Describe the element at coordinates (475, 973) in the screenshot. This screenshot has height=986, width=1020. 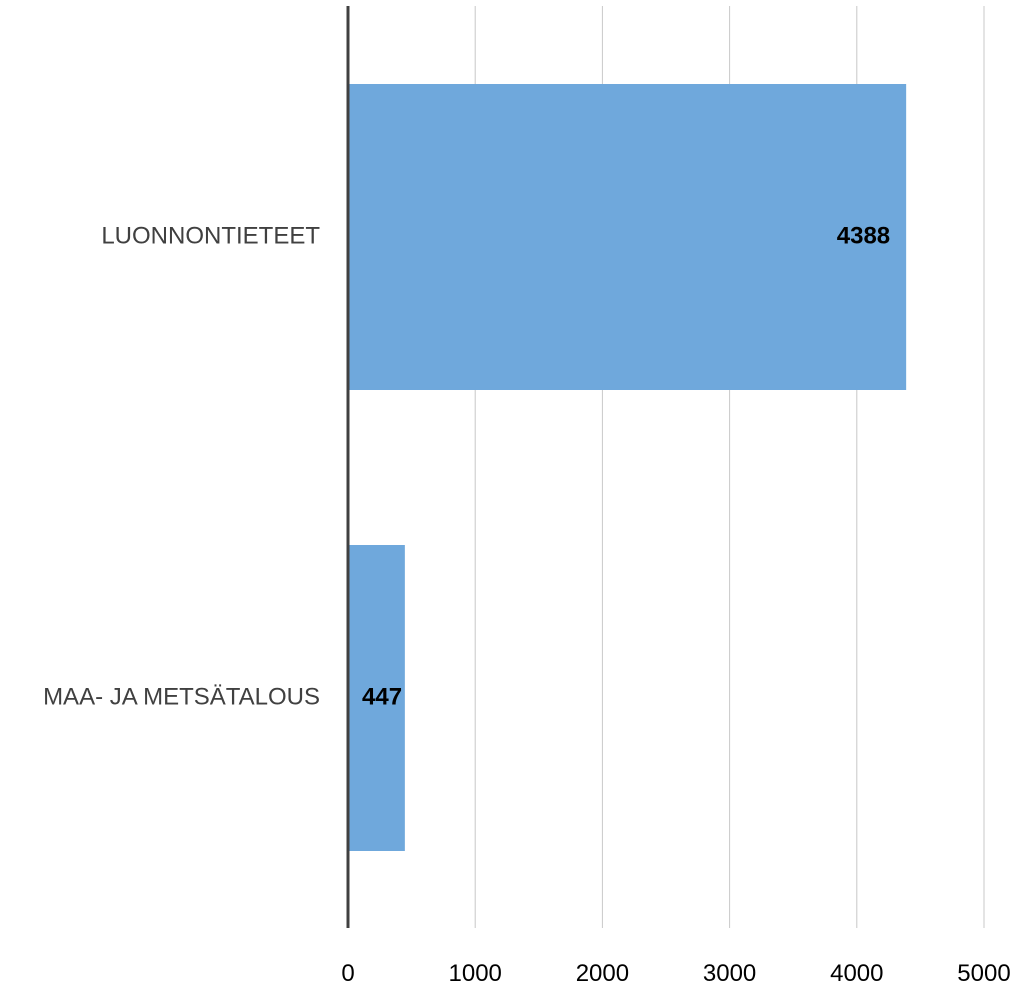
I see `tick-label-1000: 1000` at that location.